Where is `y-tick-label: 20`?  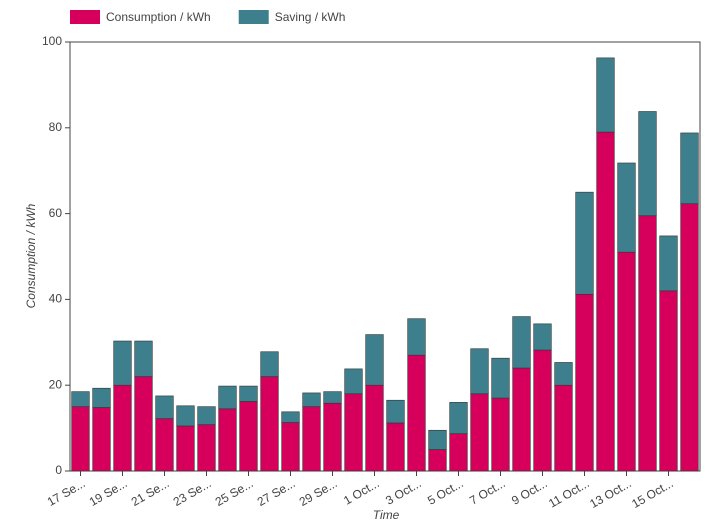
y-tick-label: 20 is located at coordinates (56, 384).